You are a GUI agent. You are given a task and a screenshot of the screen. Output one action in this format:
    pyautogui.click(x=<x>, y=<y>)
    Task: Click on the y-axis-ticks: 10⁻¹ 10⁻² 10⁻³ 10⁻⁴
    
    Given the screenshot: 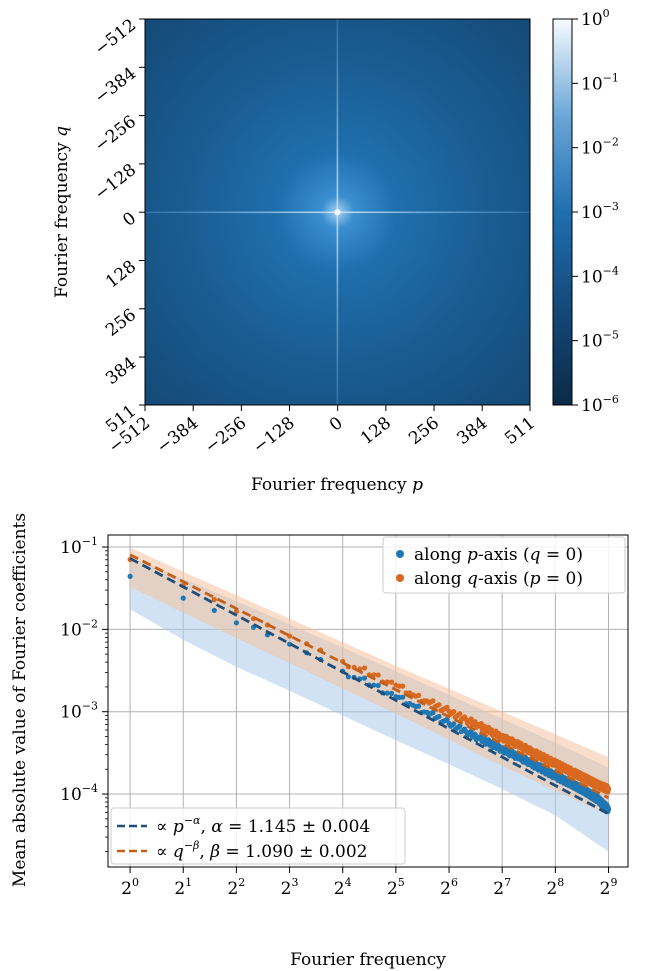 What is the action you would take?
    pyautogui.click(x=84, y=693)
    